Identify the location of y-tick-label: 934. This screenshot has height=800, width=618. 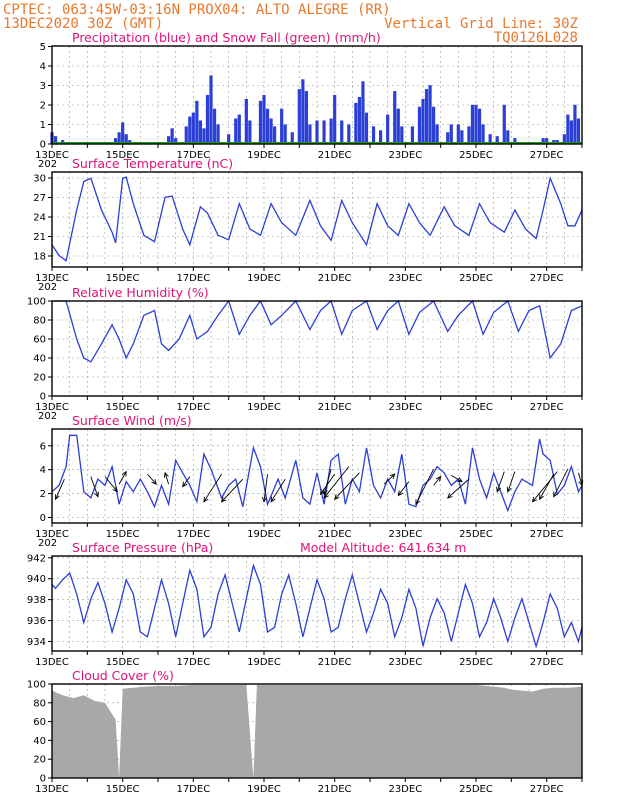
(36, 642).